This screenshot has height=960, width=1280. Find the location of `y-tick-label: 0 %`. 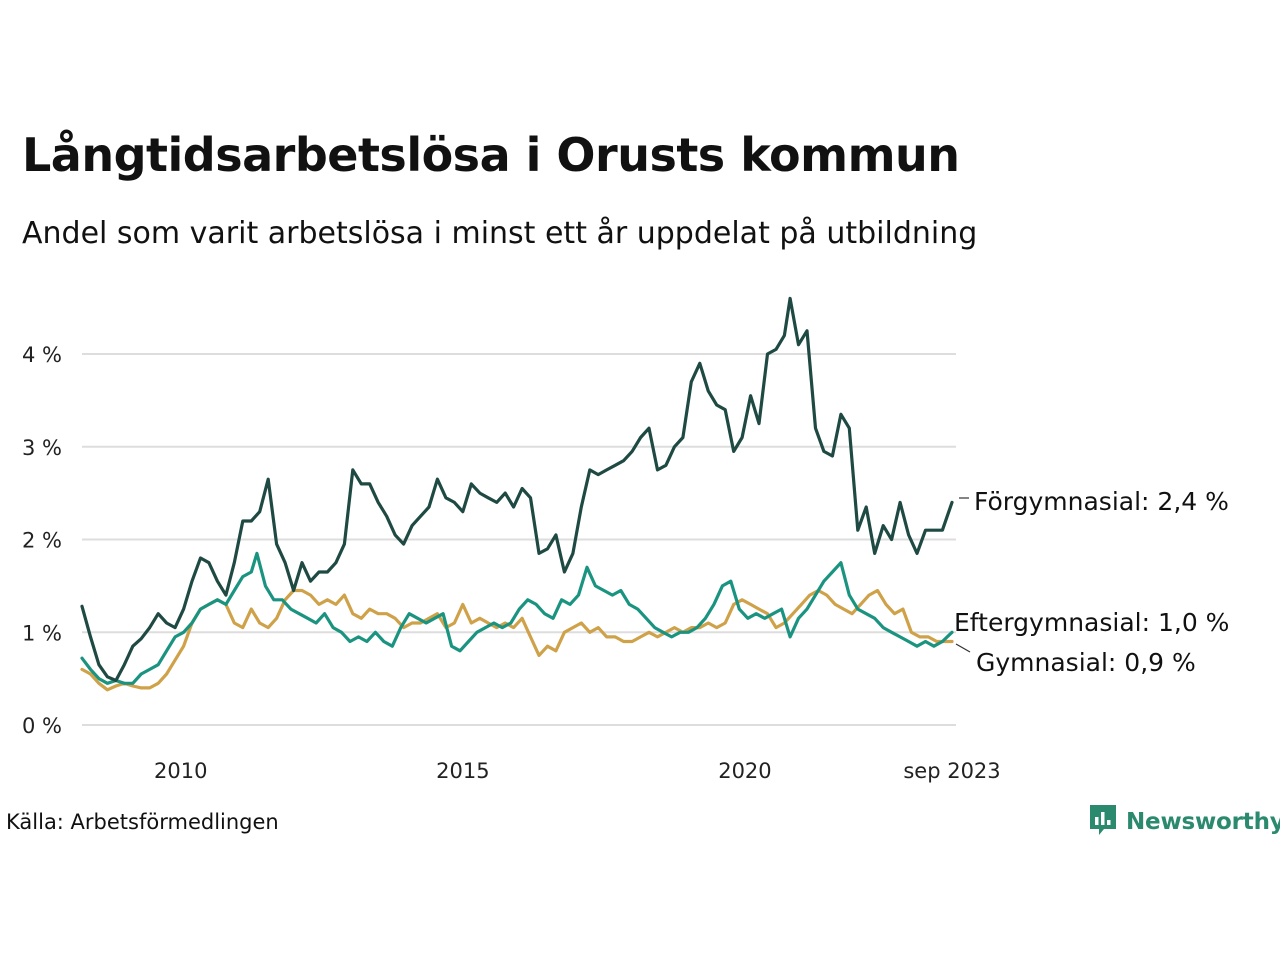

y-tick-label: 0 % is located at coordinates (42, 726).